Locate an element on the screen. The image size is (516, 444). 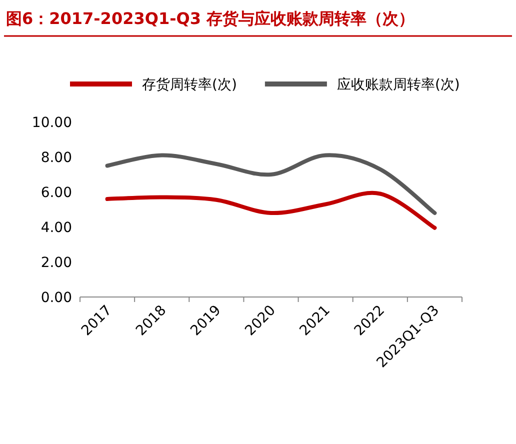
y-tick-label: 6.00 is located at coordinates (56, 193).